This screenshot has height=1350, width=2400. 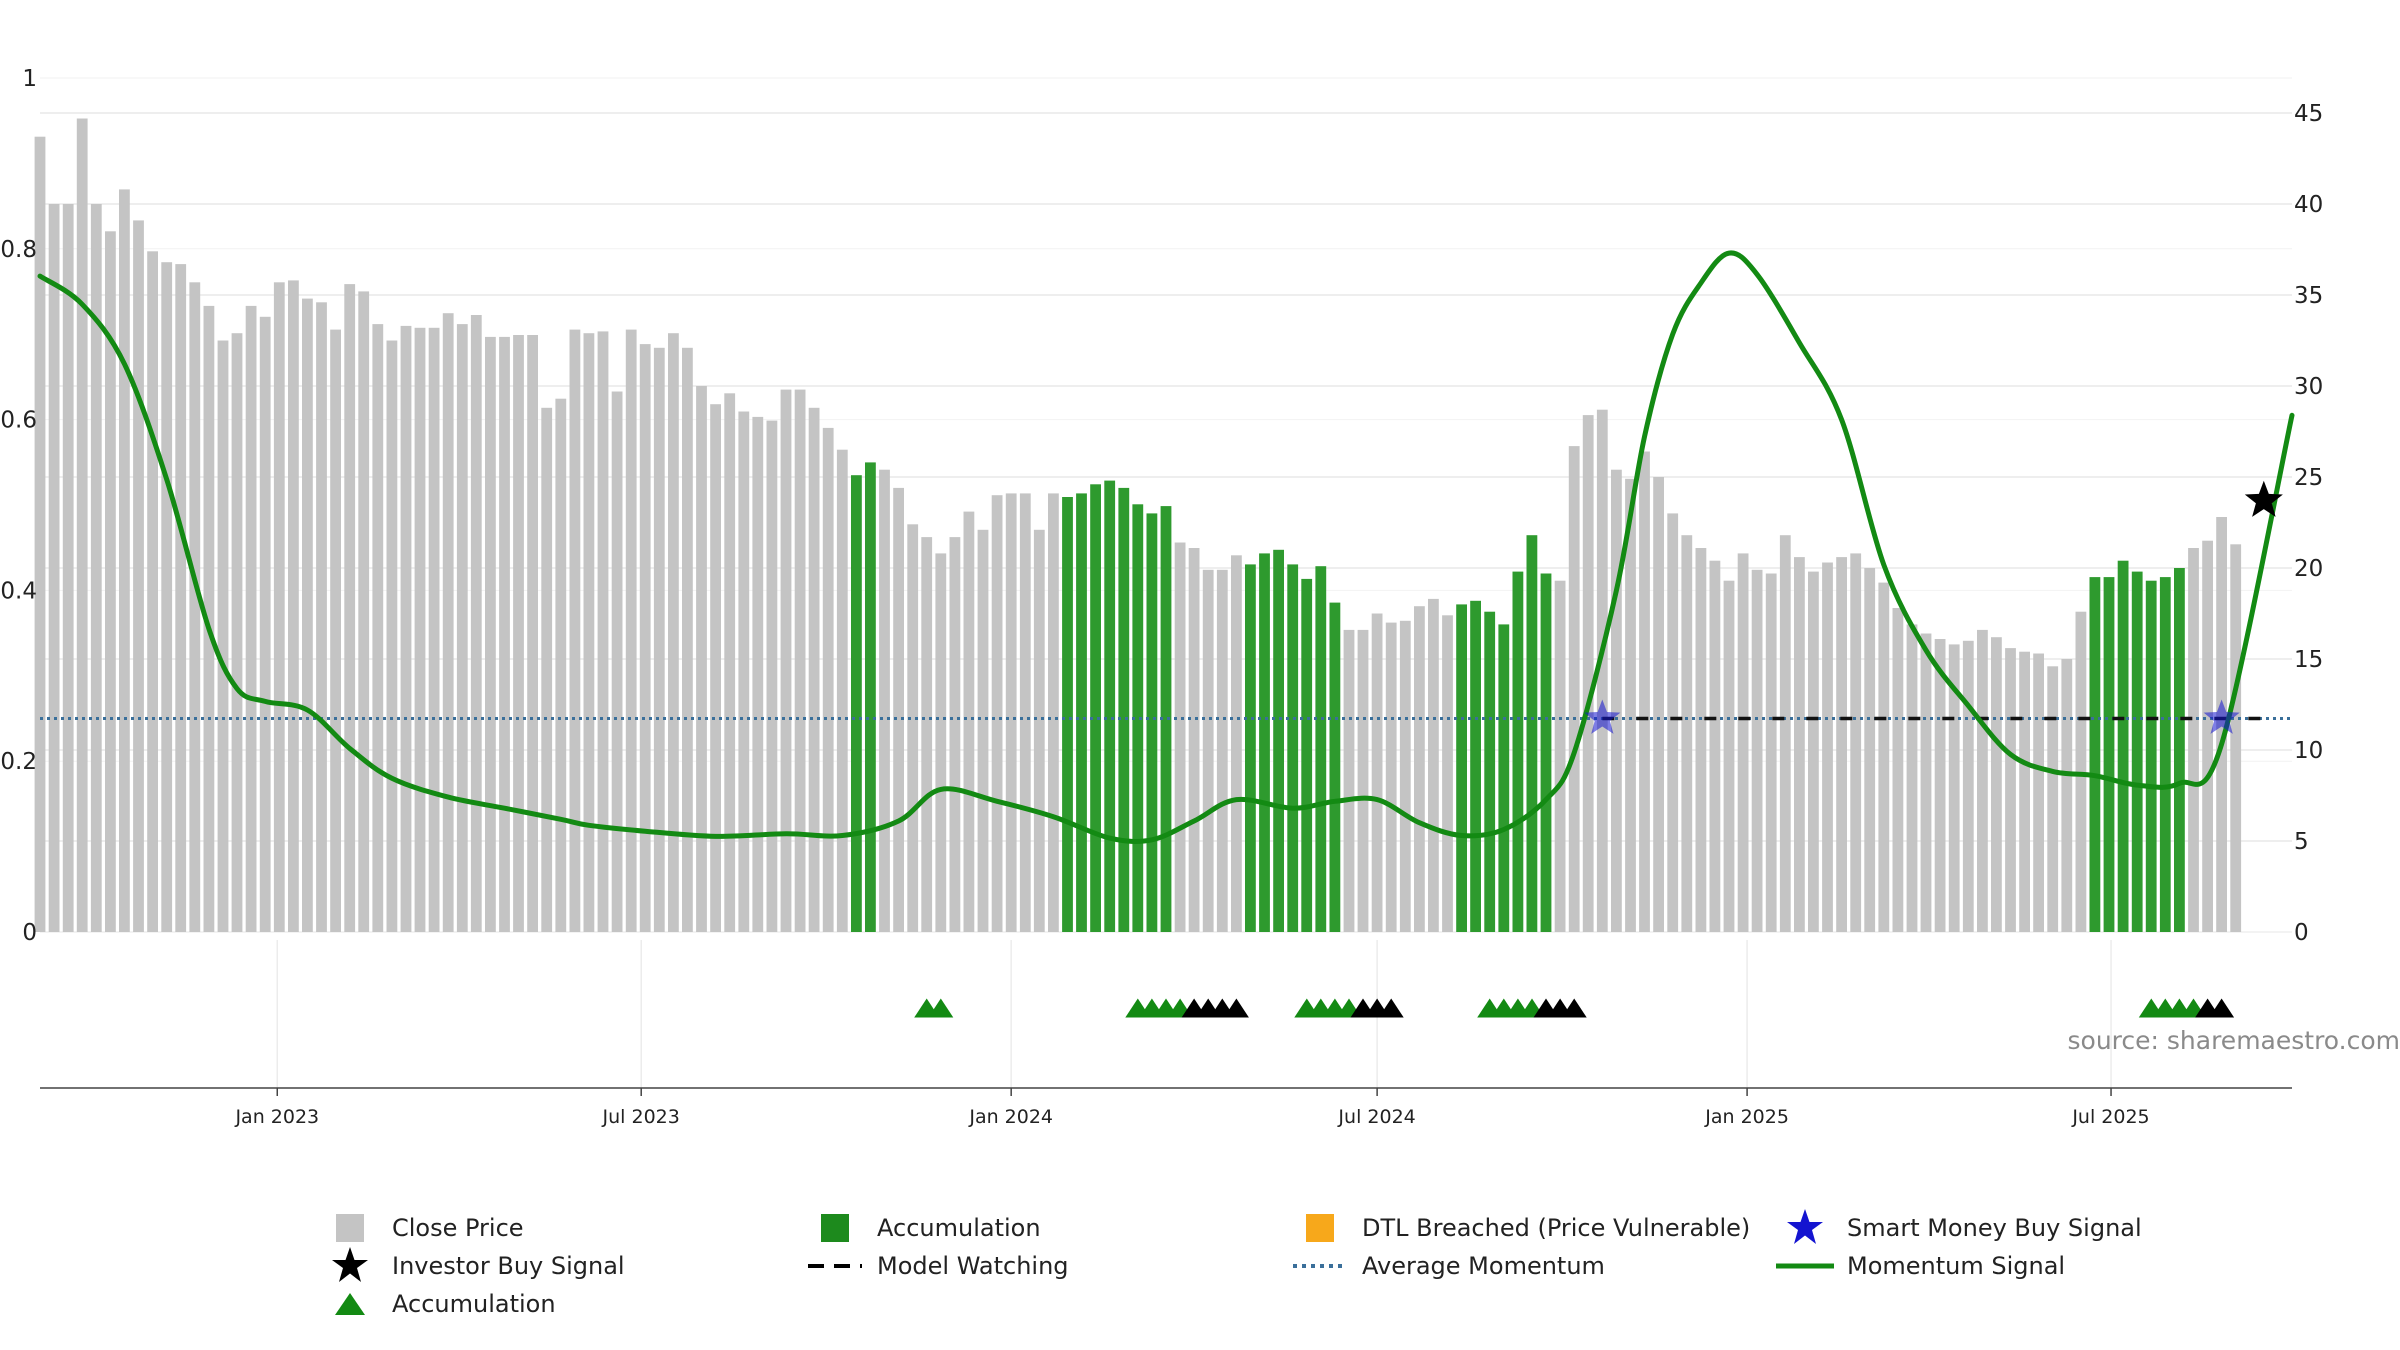 I want to click on left-axis-tick-label: 0, so click(x=29, y=933).